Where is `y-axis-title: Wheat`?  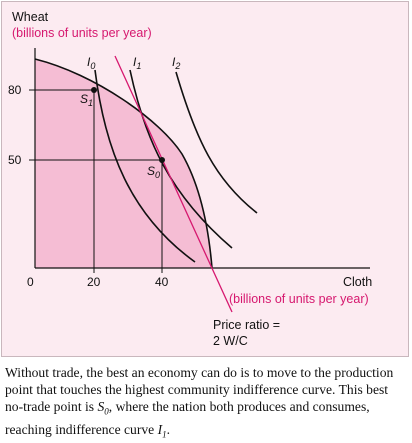 y-axis-title: Wheat is located at coordinates (30, 17).